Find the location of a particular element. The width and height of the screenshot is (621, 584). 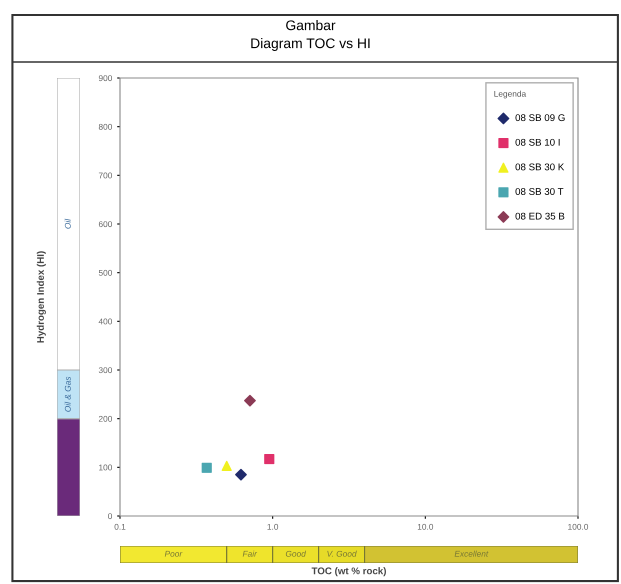

series-label: Poor is located at coordinates (173, 553).